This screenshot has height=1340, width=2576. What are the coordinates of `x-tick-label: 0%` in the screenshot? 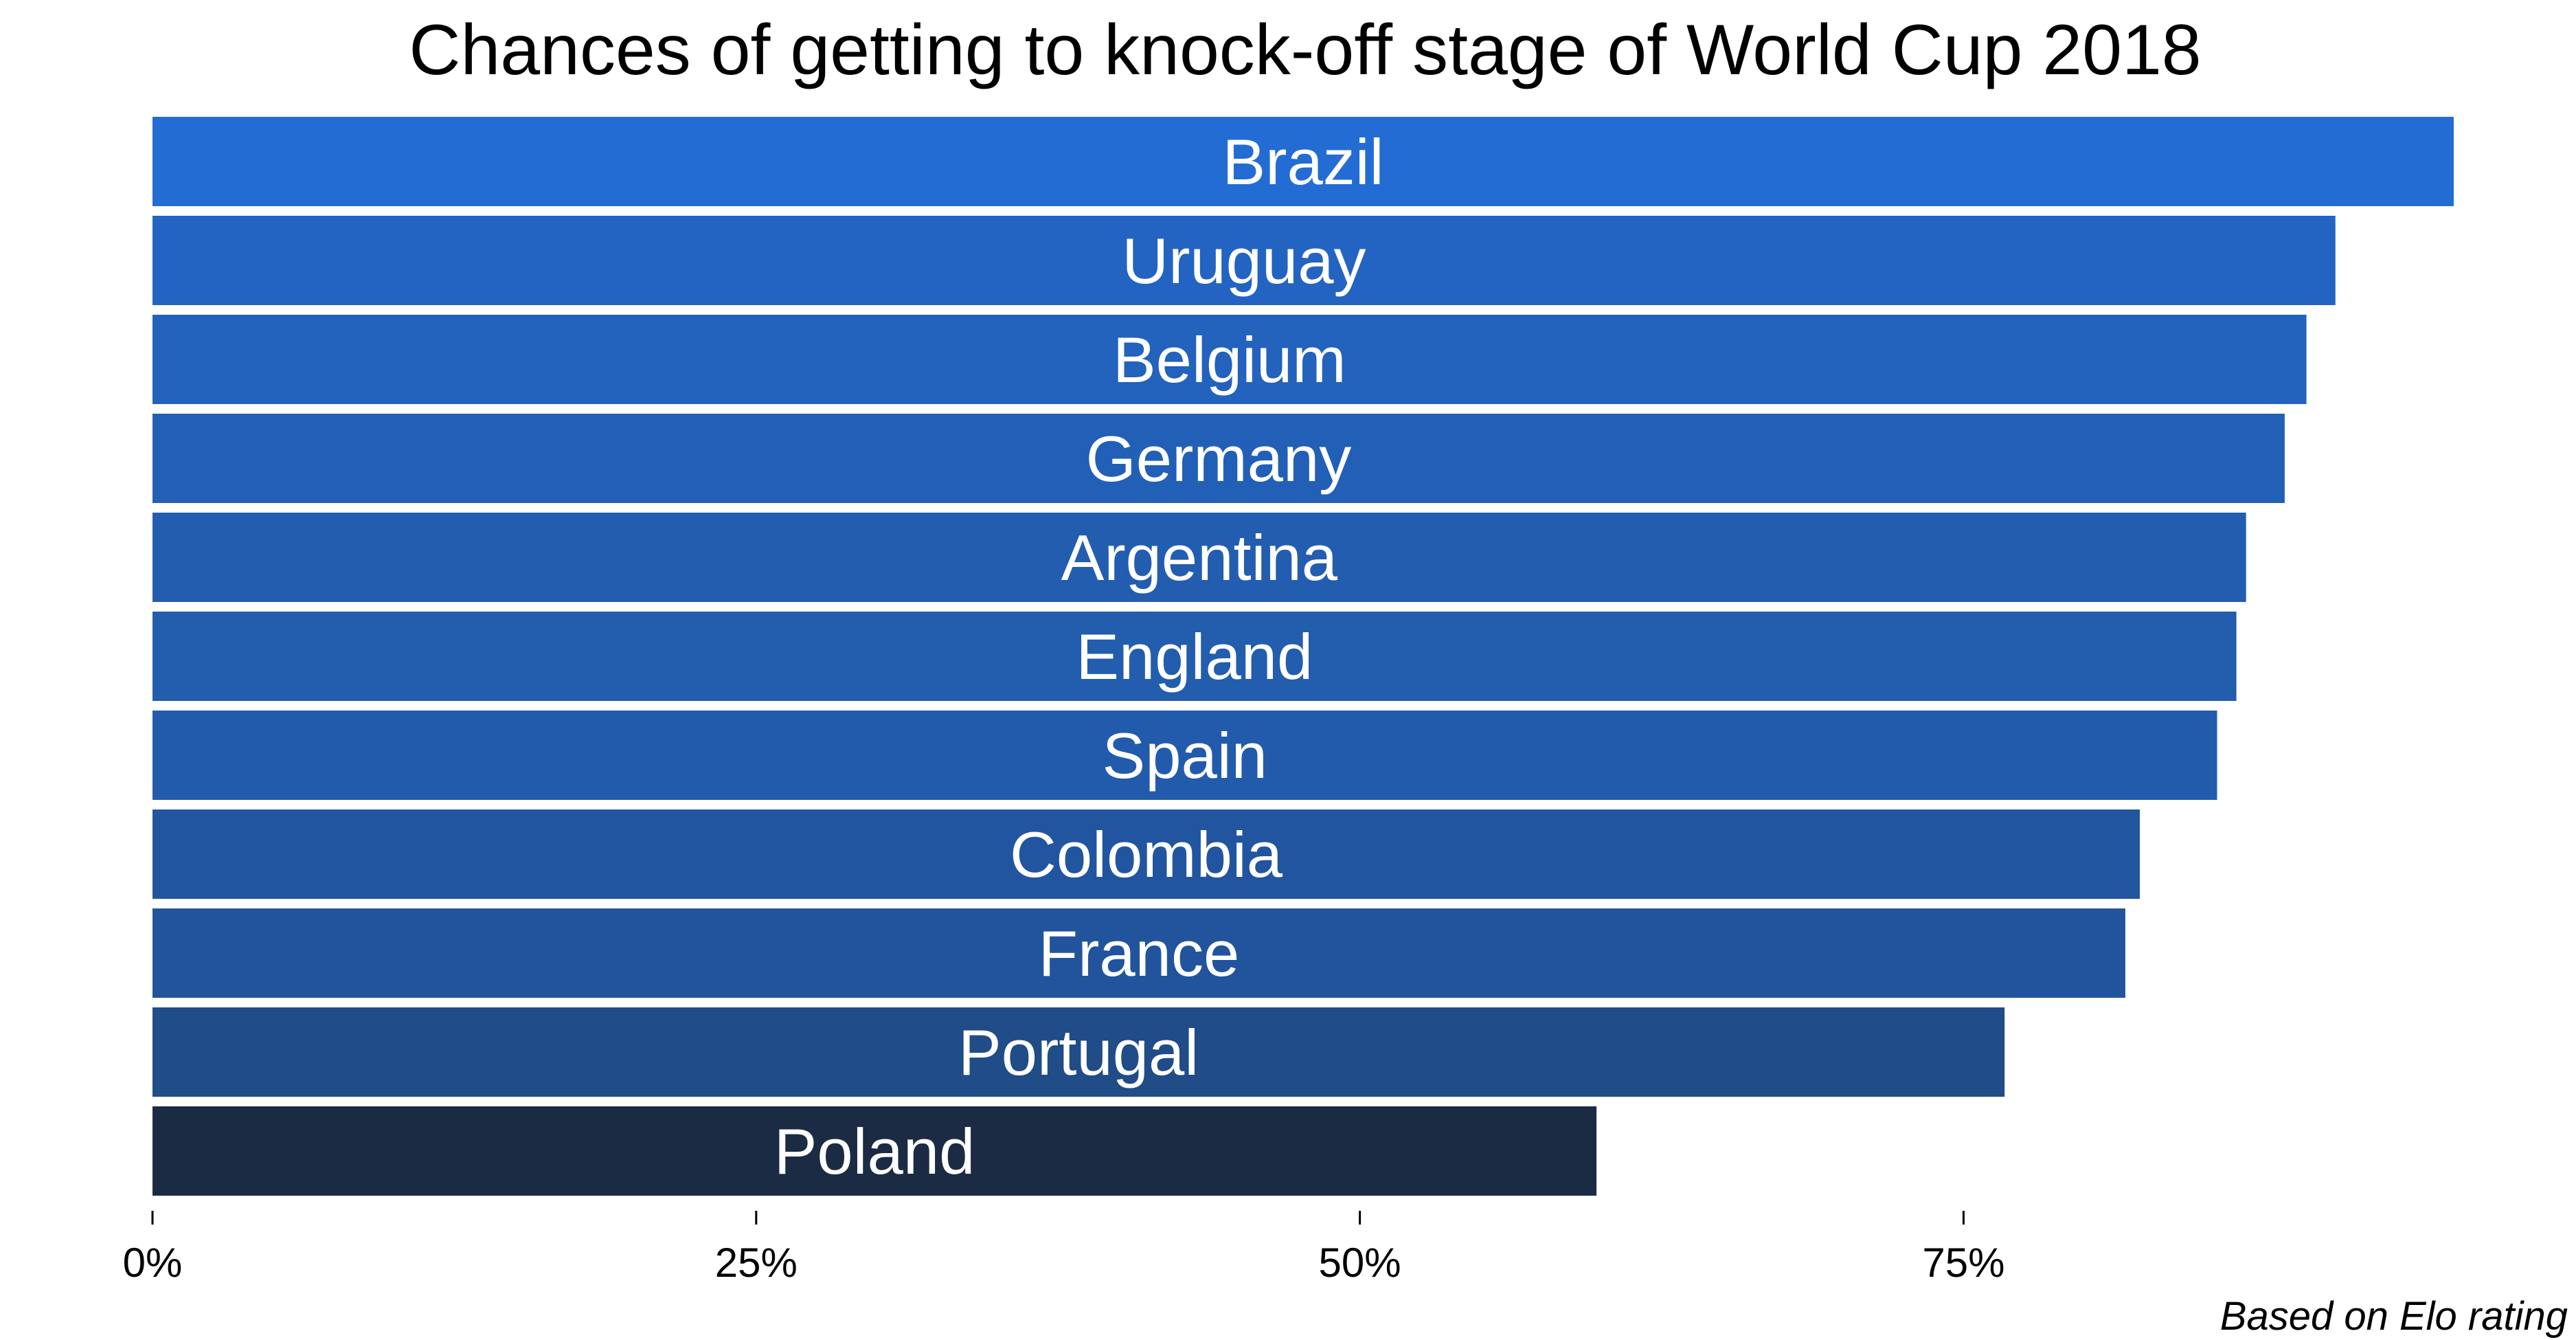 It's located at (153, 1263).